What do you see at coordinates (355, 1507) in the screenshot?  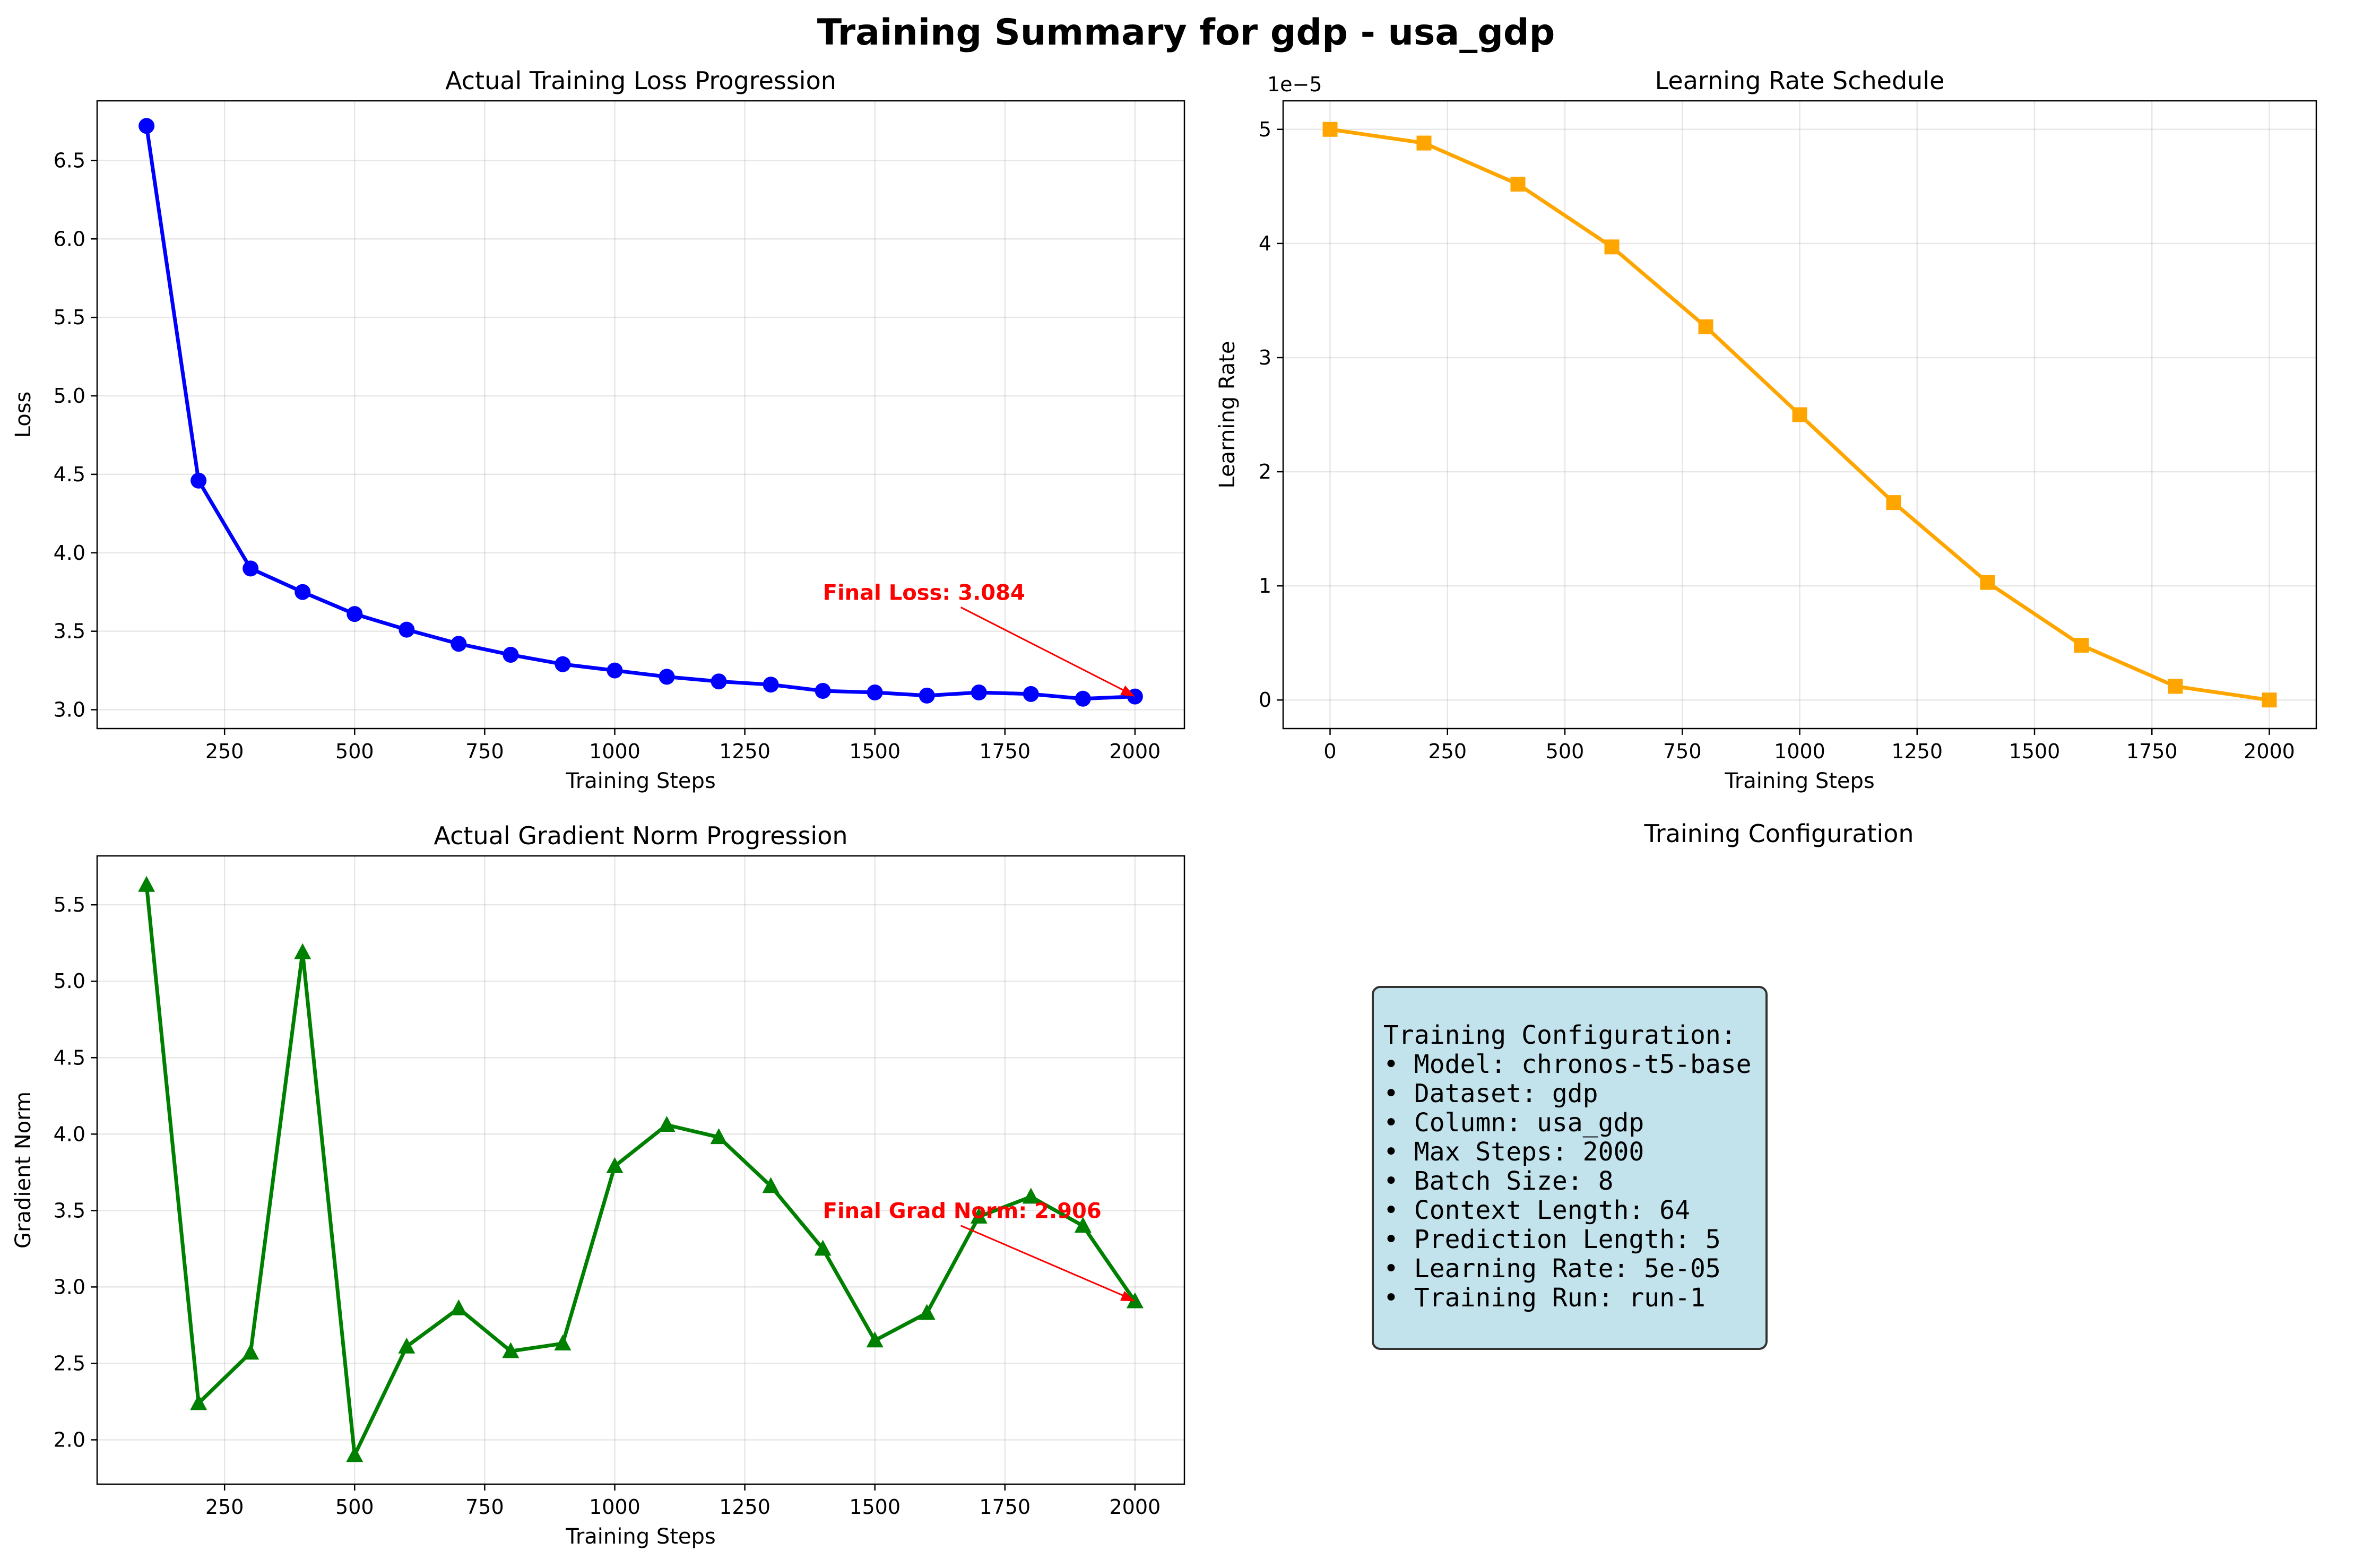 I see `x-tick-label: 500` at bounding box center [355, 1507].